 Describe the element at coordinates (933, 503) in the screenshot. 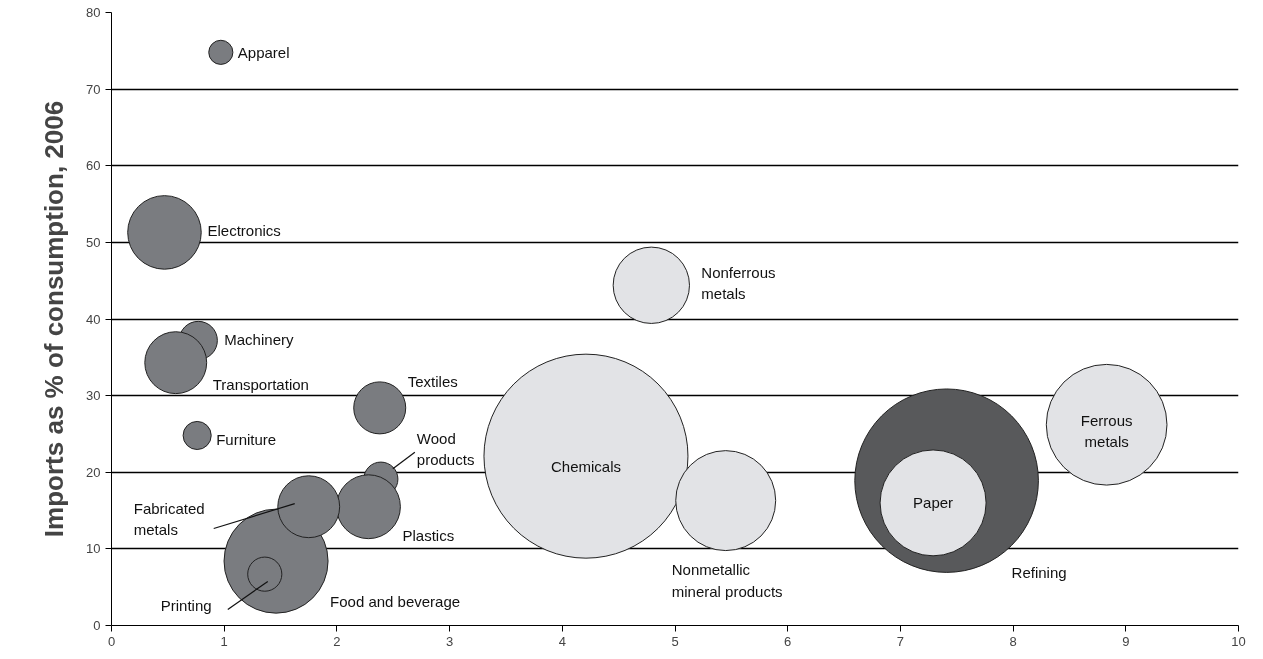

I see `series-label: Paper` at that location.